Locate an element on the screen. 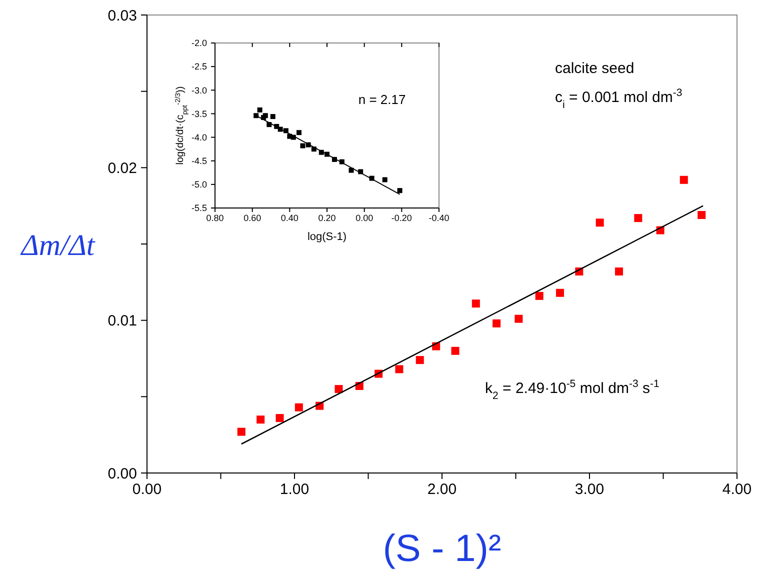 Image resolution: width=758 pixels, height=579 pixels. annotation: n = 2.17 is located at coordinates (382, 100).